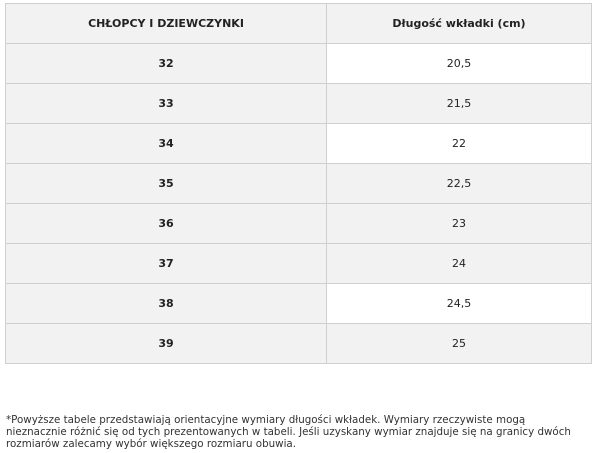  What do you see at coordinates (459, 23) in the screenshot?
I see `header-cell: Długość wkładki (cm)` at bounding box center [459, 23].